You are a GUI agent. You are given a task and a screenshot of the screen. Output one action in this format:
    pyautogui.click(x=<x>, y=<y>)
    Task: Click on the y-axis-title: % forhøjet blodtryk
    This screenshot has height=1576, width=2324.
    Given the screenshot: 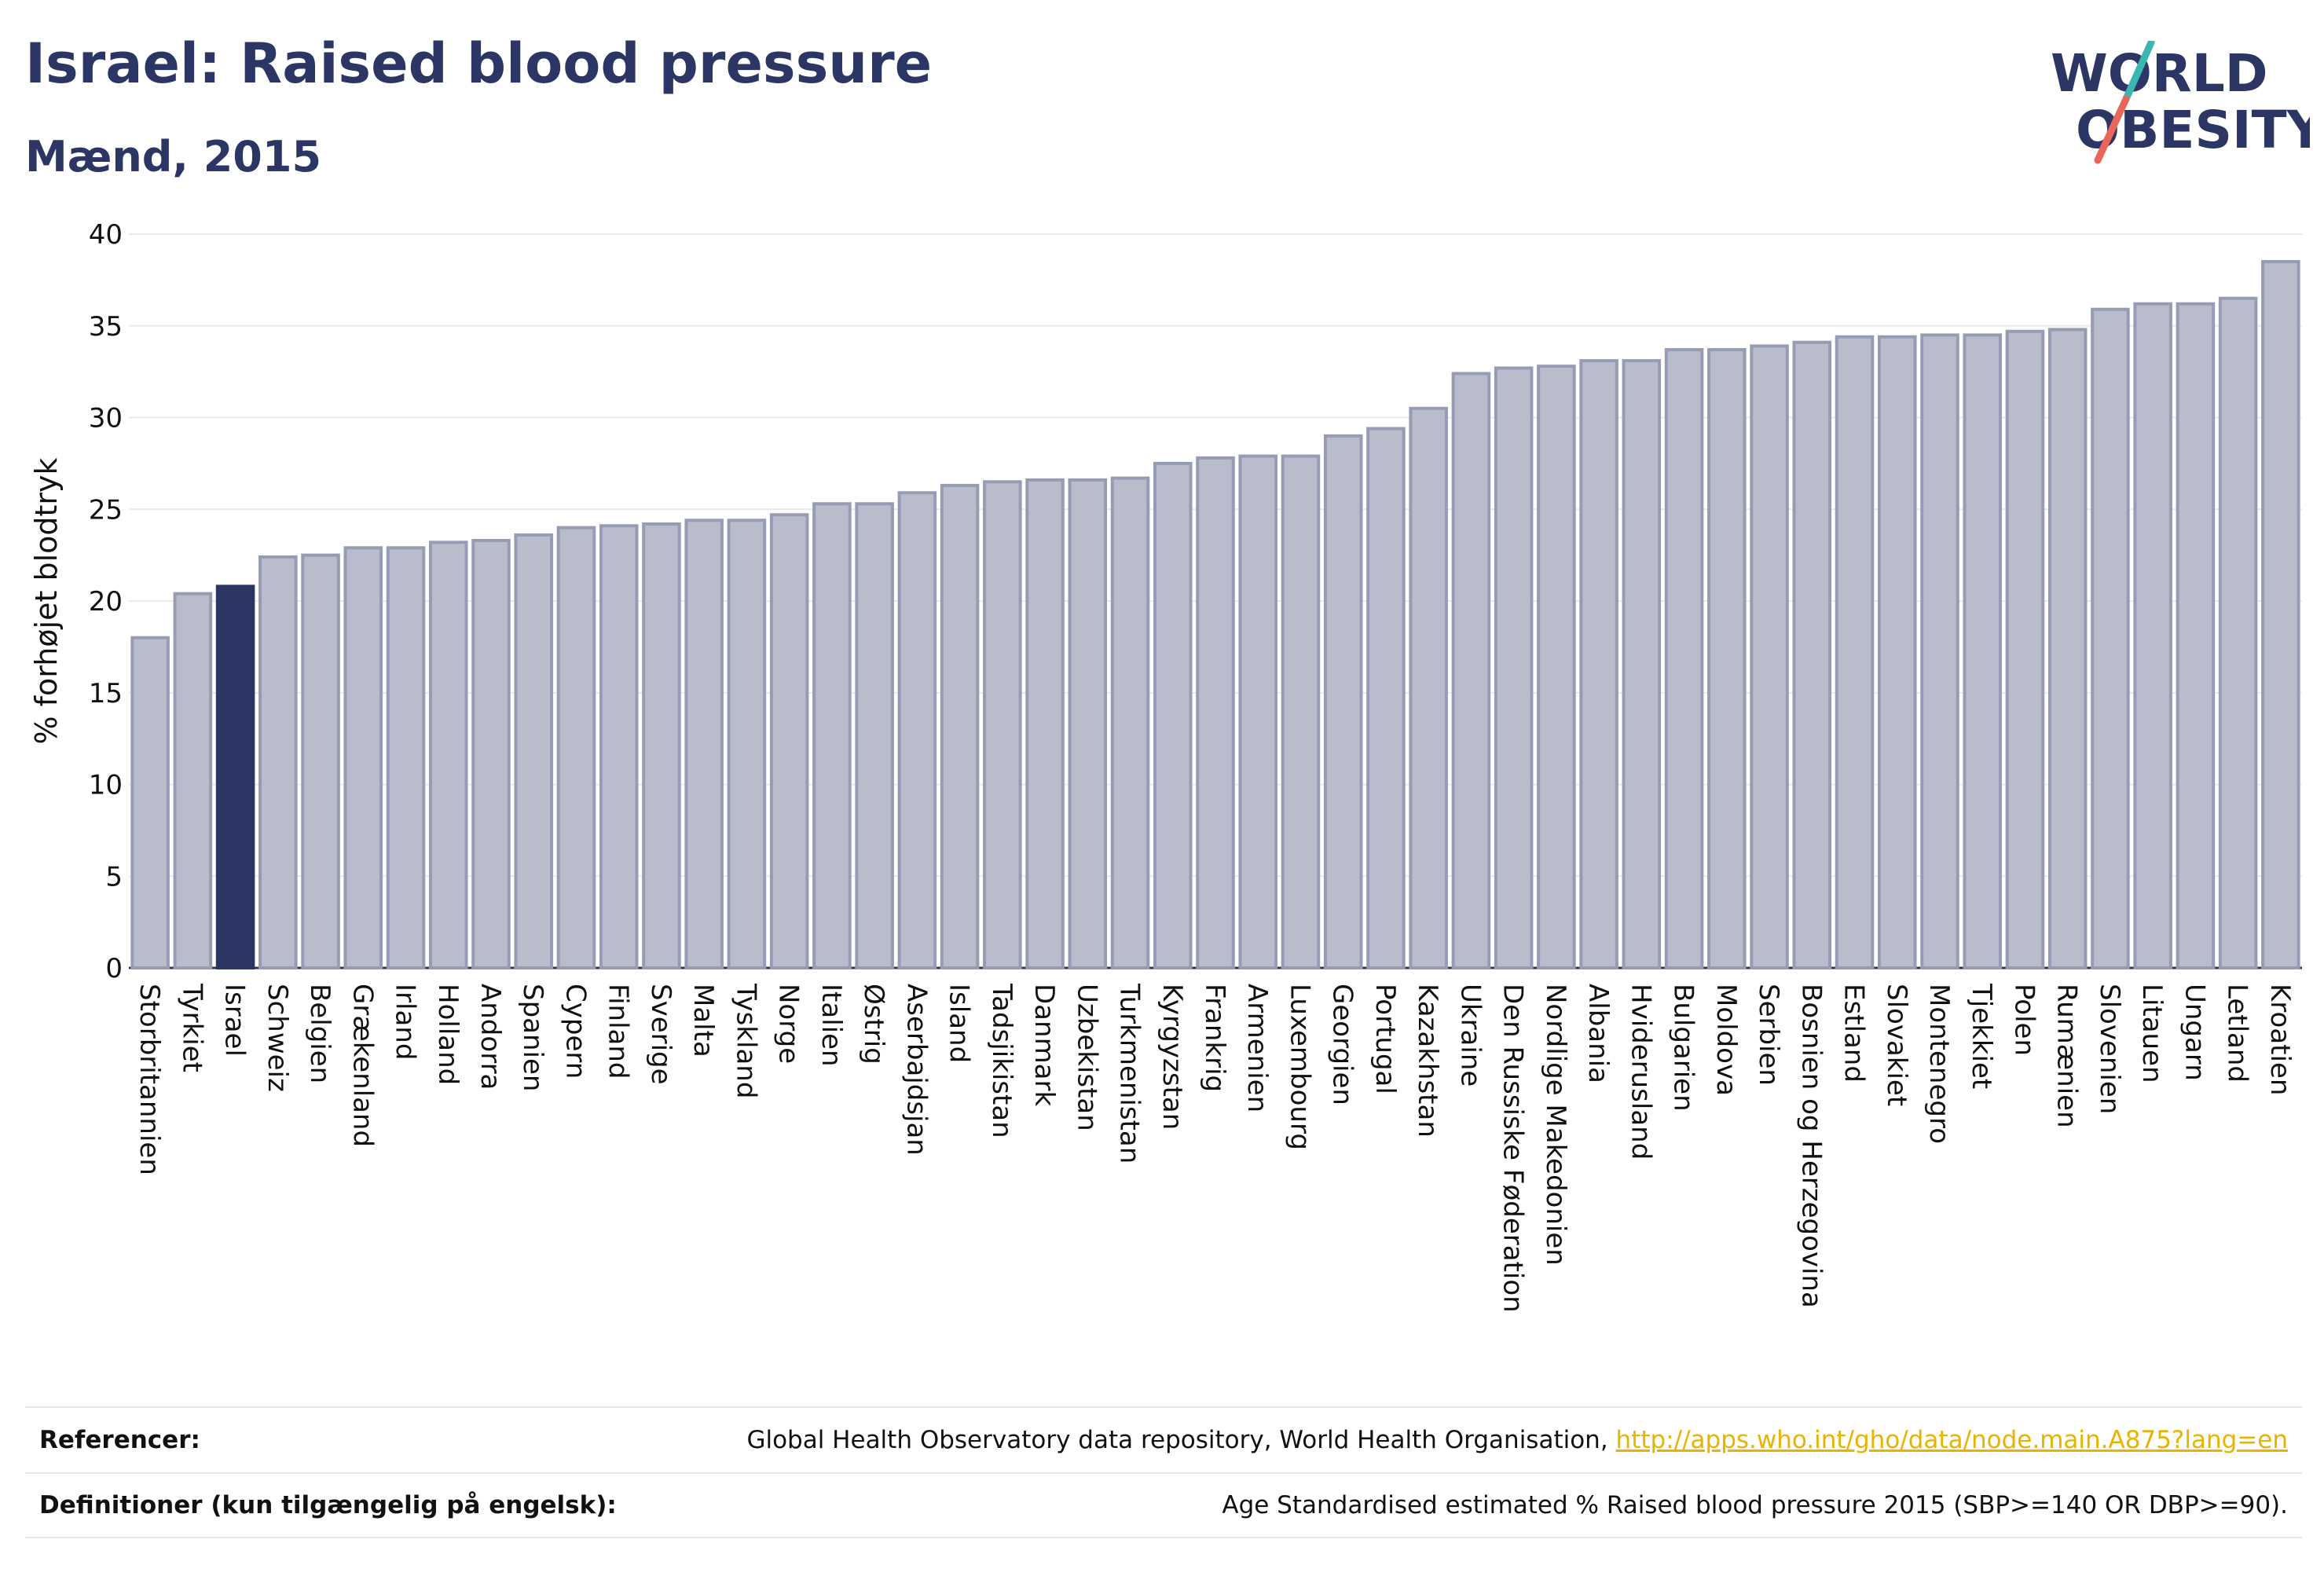 What is the action you would take?
    pyautogui.click(x=46, y=600)
    